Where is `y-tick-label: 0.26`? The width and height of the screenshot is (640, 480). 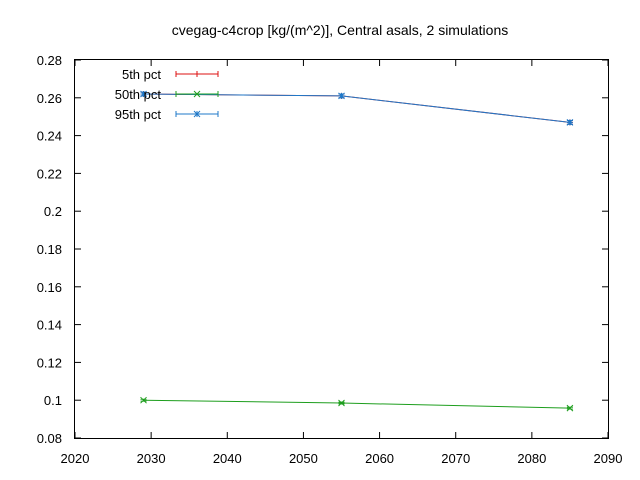
y-tick-label: 0.26 is located at coordinates (49, 98).